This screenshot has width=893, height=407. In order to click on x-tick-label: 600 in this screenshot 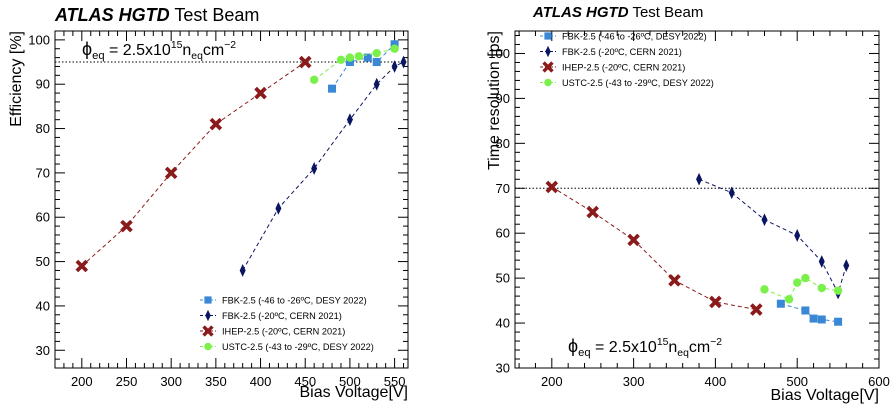, I will do `click(879, 381)`.